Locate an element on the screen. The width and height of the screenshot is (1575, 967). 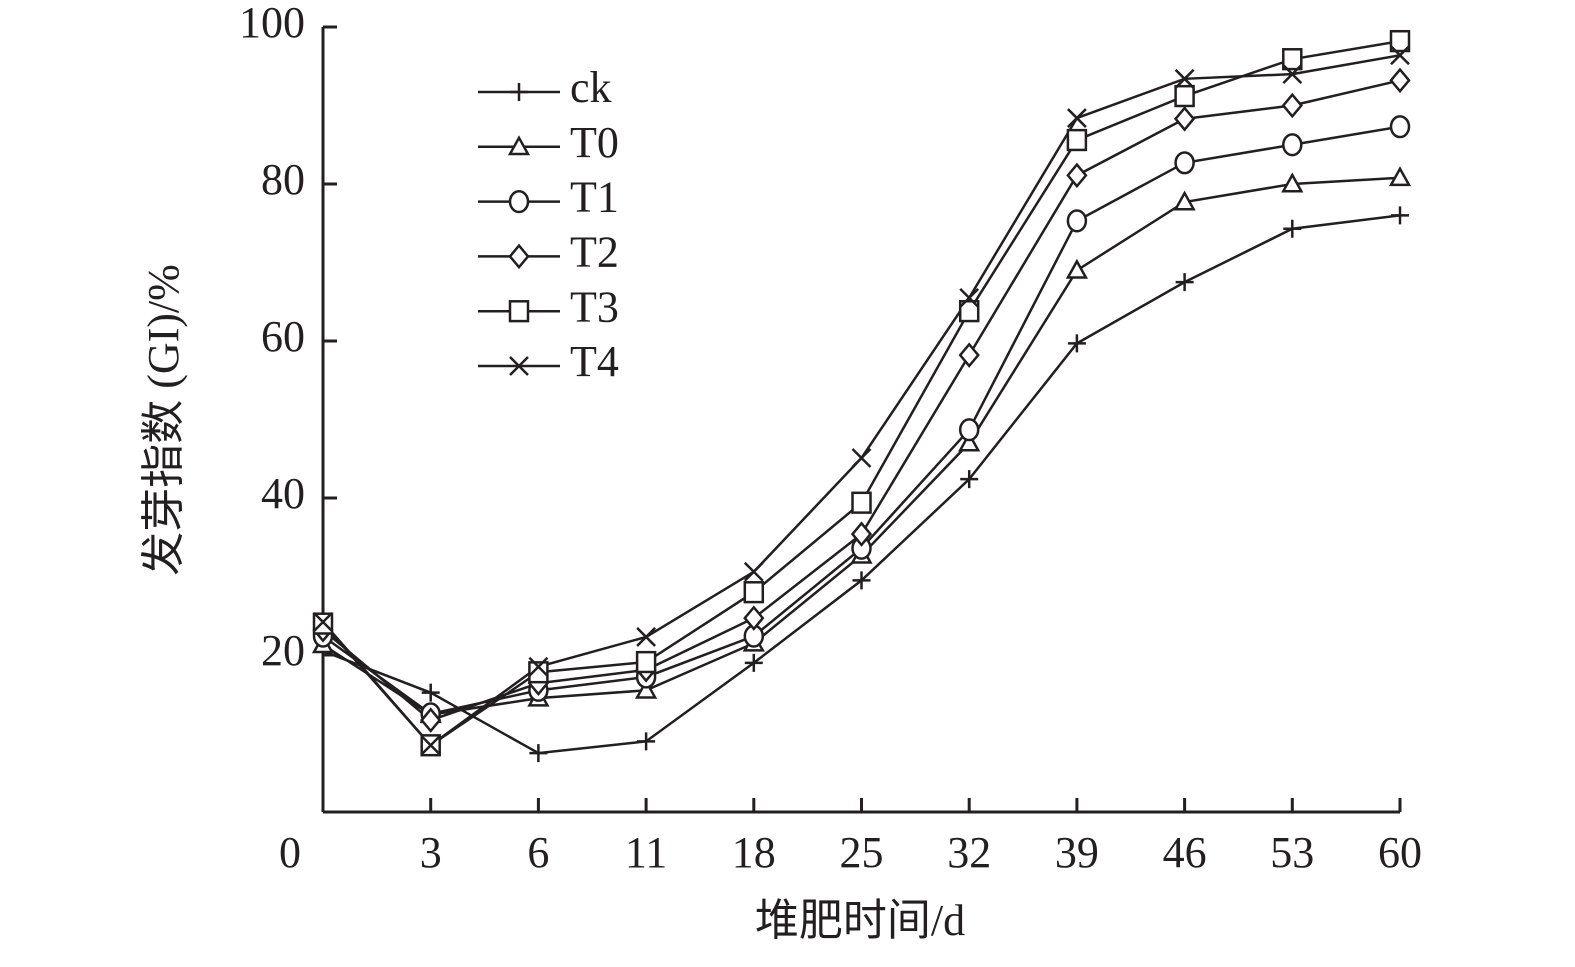
y-tick-label: 100 is located at coordinates (272, 23).